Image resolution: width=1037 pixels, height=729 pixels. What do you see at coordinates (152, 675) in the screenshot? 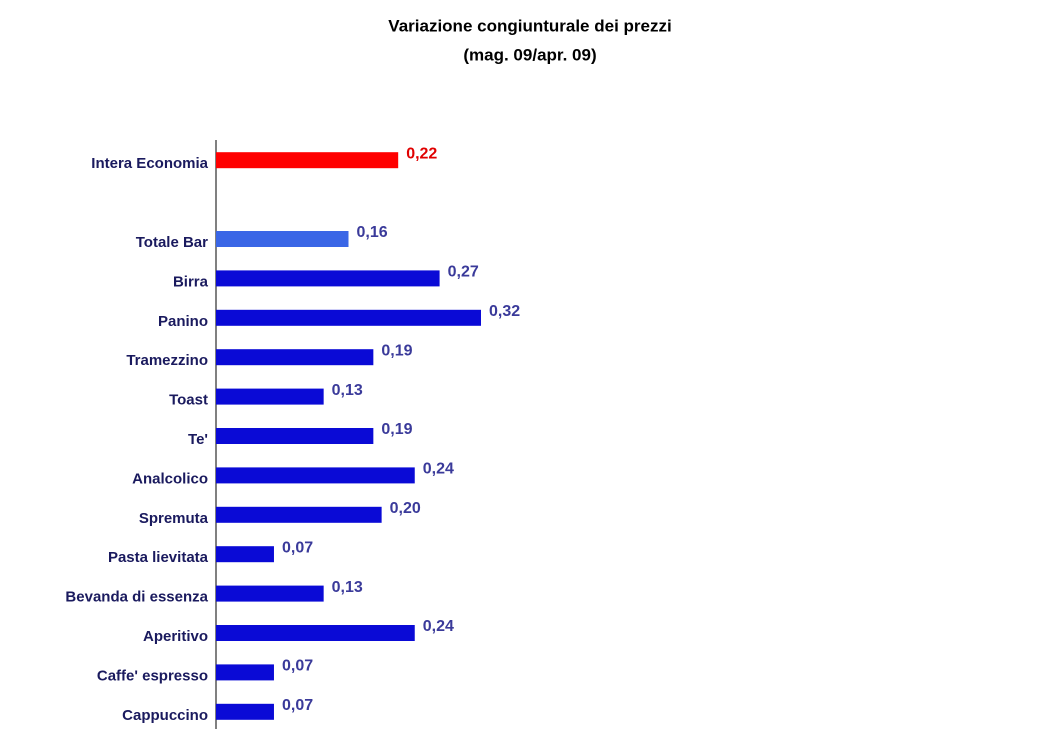
I see `category-label: Caffe' espresso` at bounding box center [152, 675].